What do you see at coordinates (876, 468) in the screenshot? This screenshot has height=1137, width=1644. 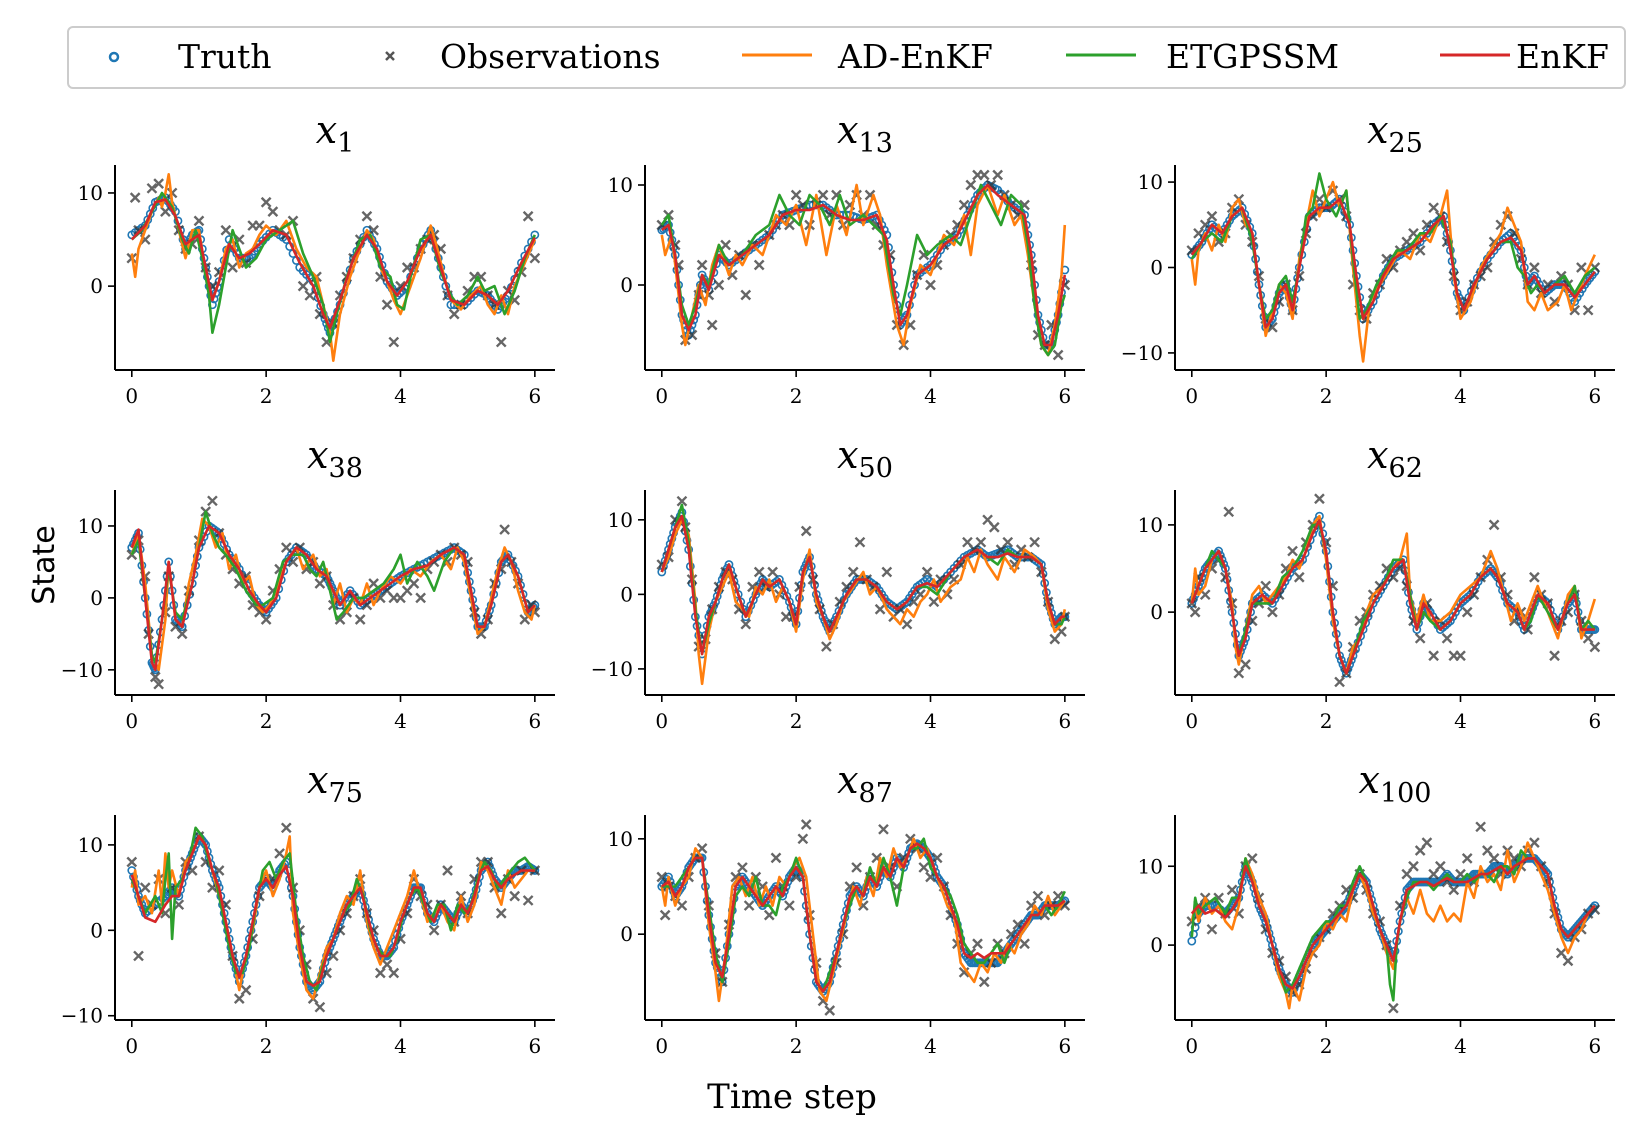 I see `panel-title-sub: 50` at bounding box center [876, 468].